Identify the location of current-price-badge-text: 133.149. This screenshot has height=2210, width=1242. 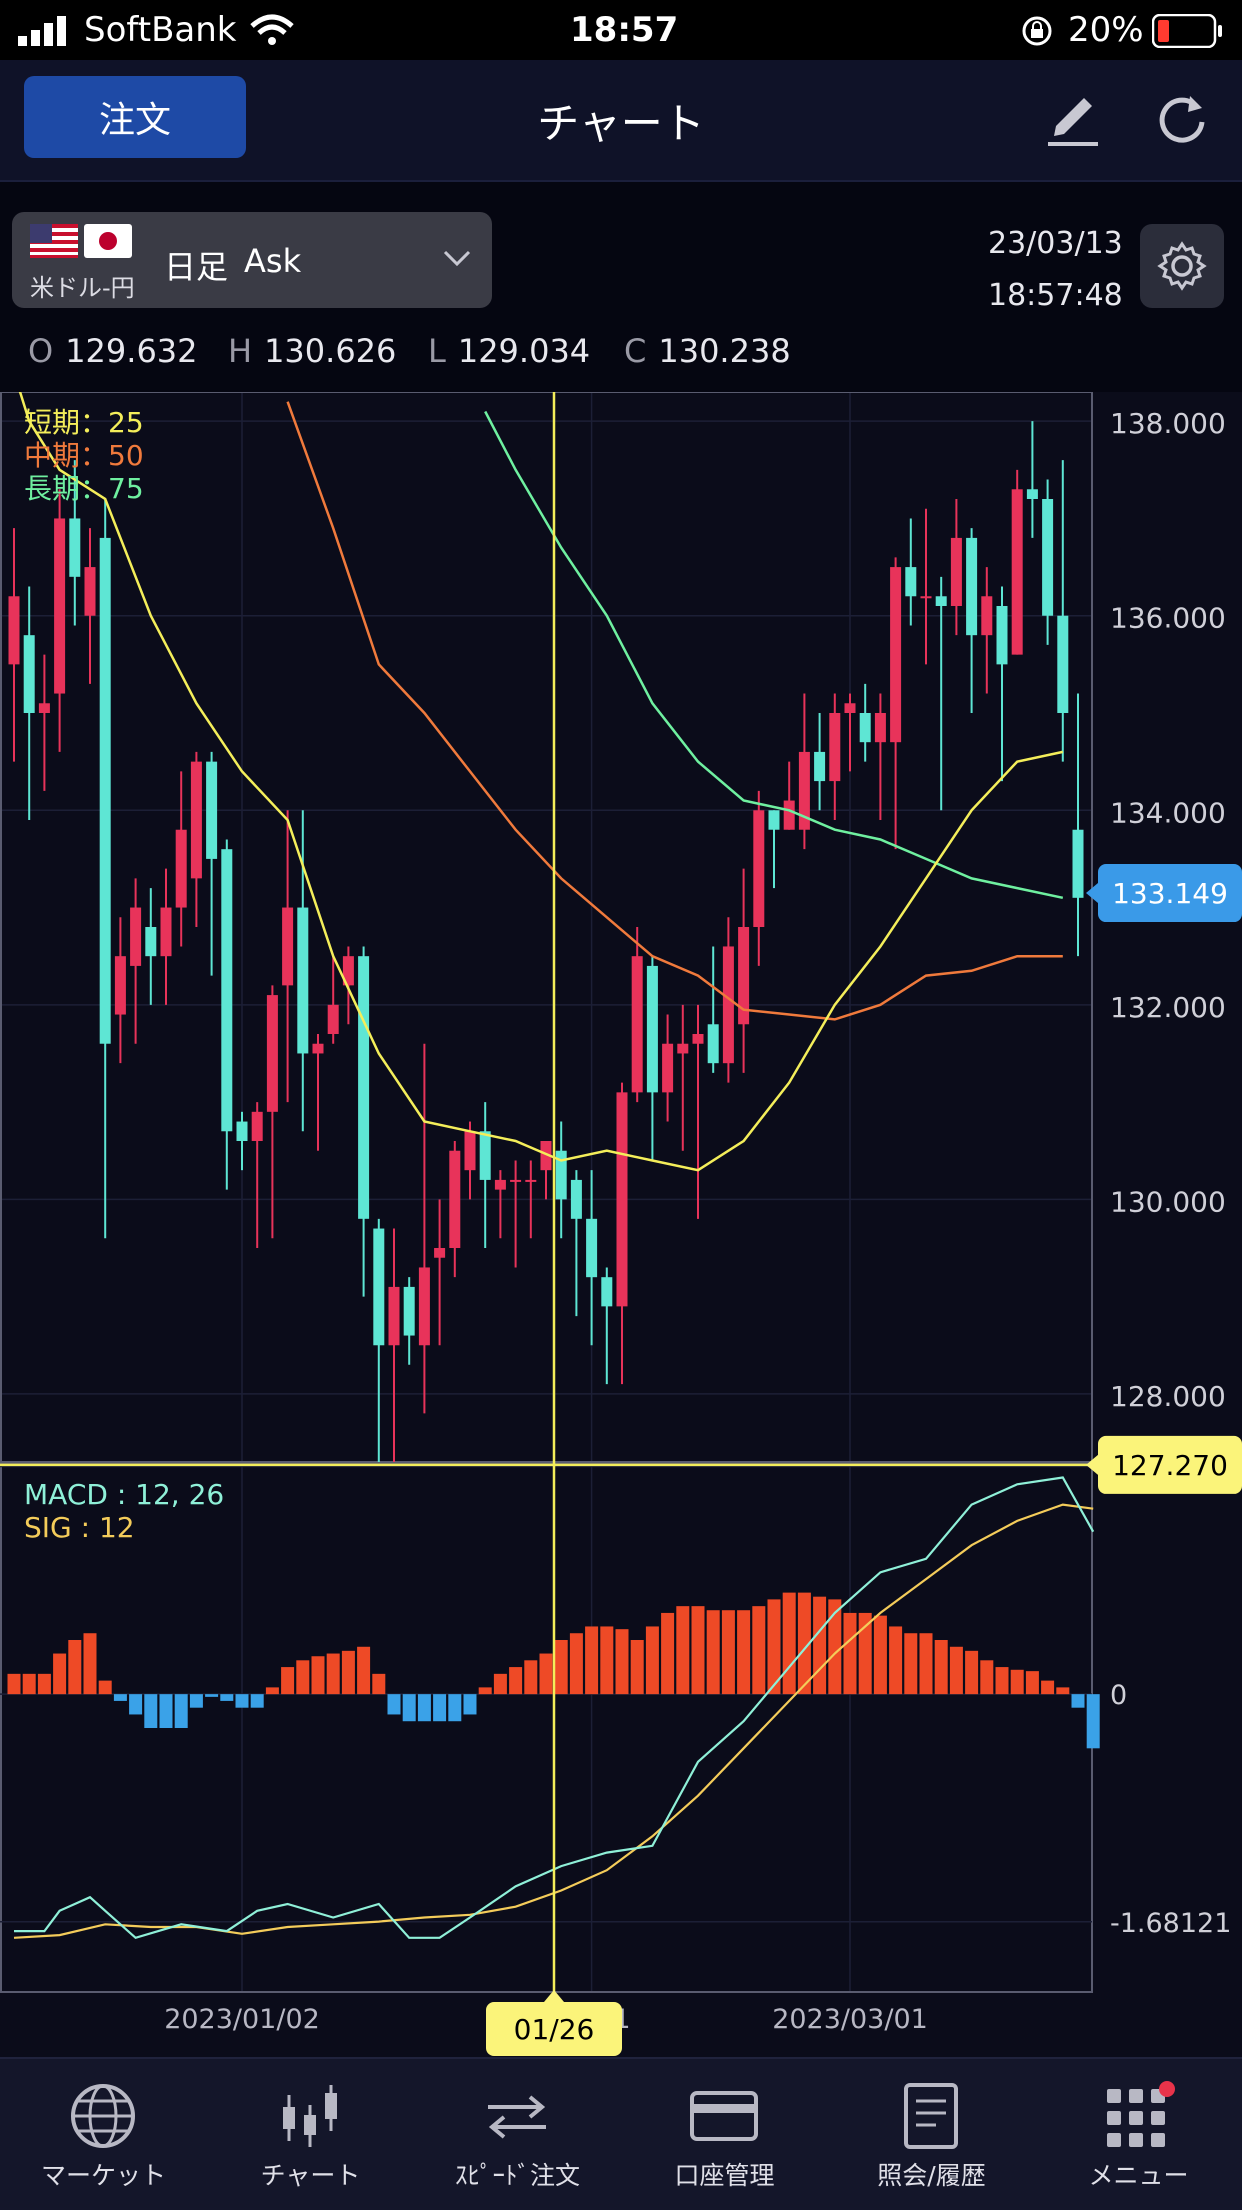
(1170, 893).